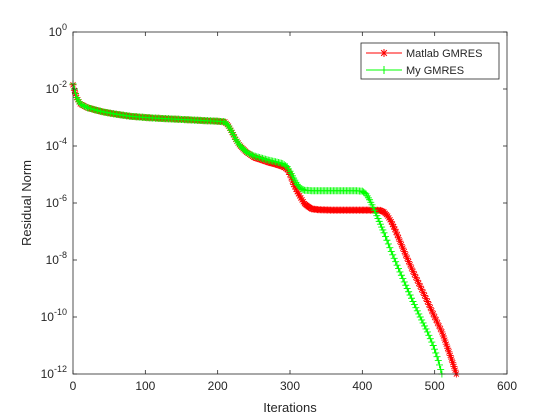 Image resolution: width=560 pixels, height=420 pixels. What do you see at coordinates (60, 312) in the screenshot?
I see `y-tick-exponent: -10` at bounding box center [60, 312].